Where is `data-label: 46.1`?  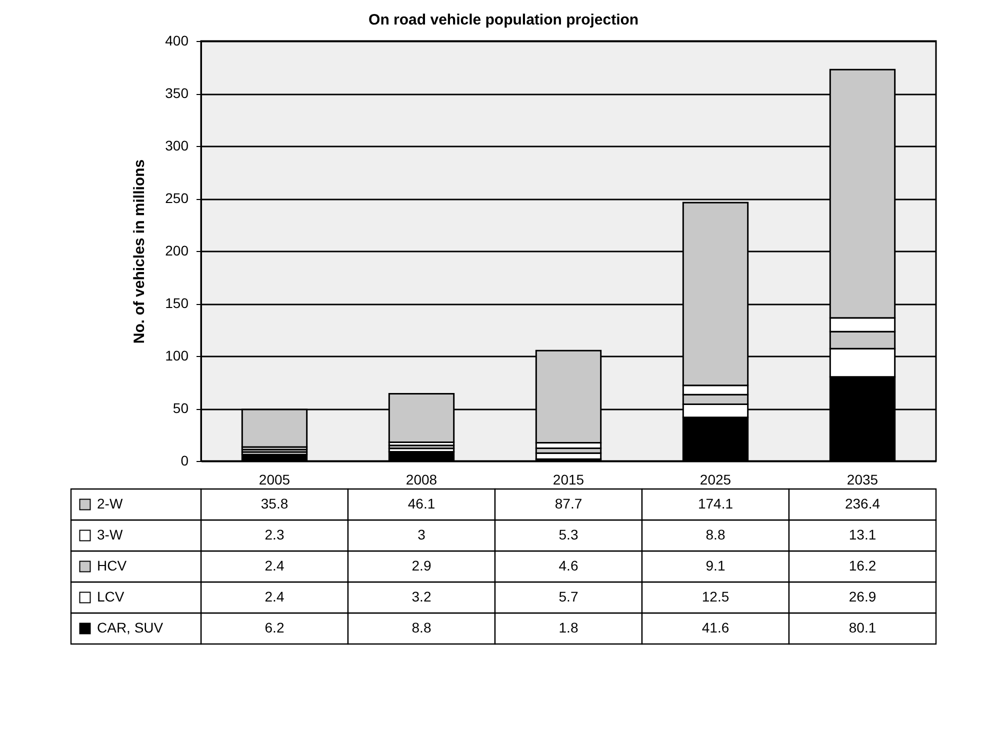
data-label: 46.1 is located at coordinates (422, 504).